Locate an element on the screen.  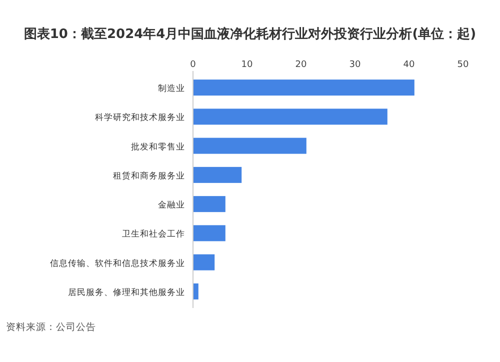
y-tick-label: 金融业 is located at coordinates (171, 205).